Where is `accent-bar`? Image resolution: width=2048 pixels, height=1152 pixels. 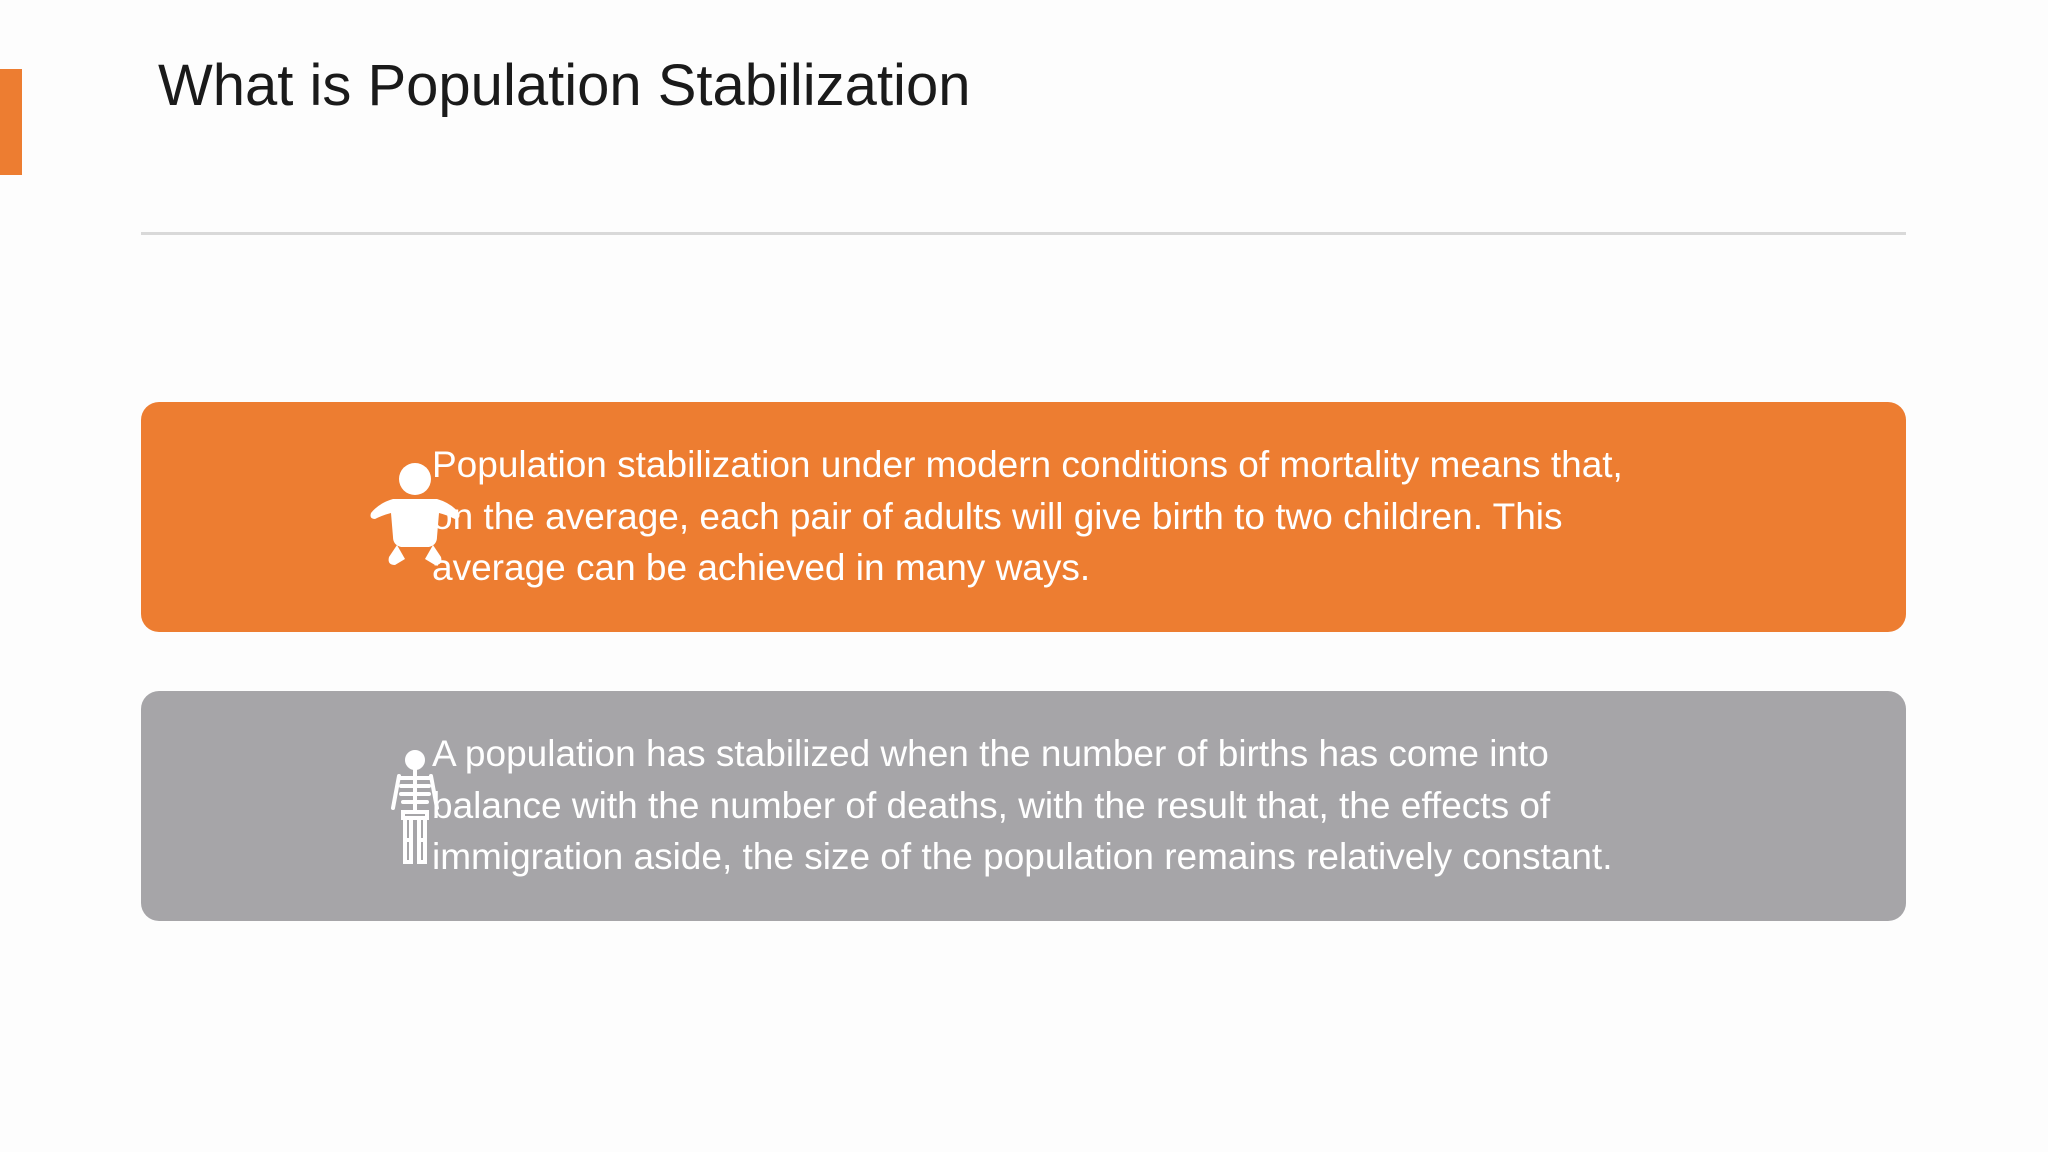 accent-bar is located at coordinates (11, 122).